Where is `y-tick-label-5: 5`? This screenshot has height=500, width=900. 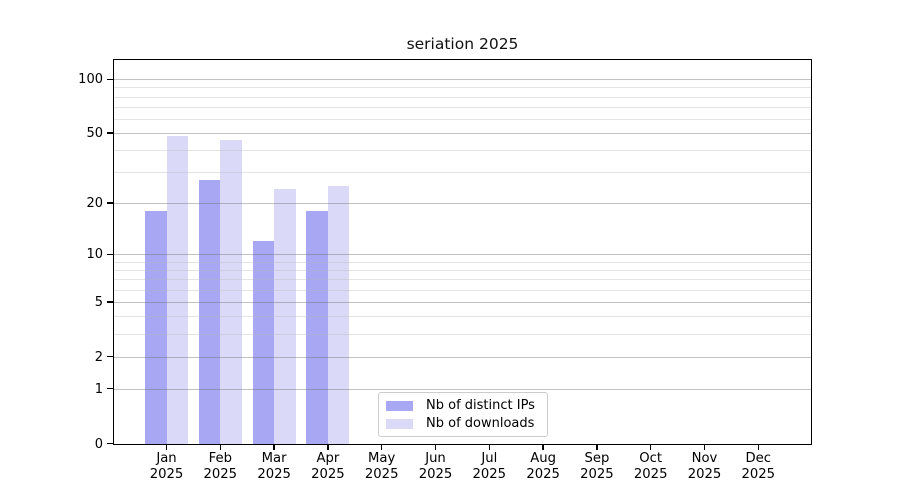
y-tick-label-5: 5 is located at coordinates (98, 303).